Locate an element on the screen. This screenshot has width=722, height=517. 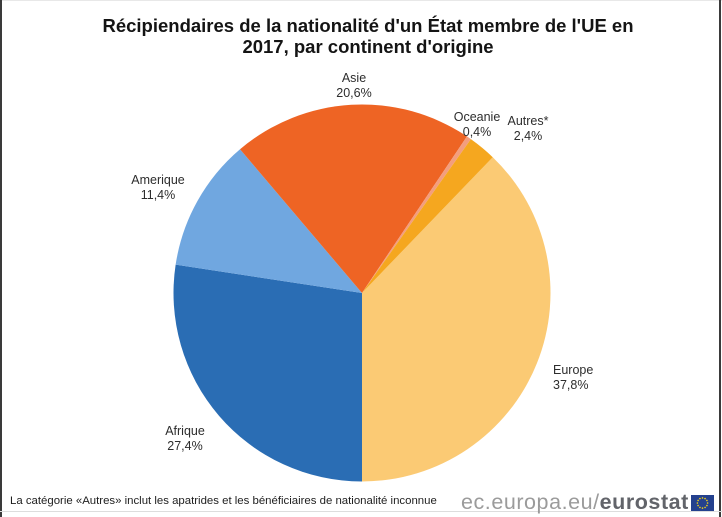
frame-right-border is located at coordinates (720, 258).